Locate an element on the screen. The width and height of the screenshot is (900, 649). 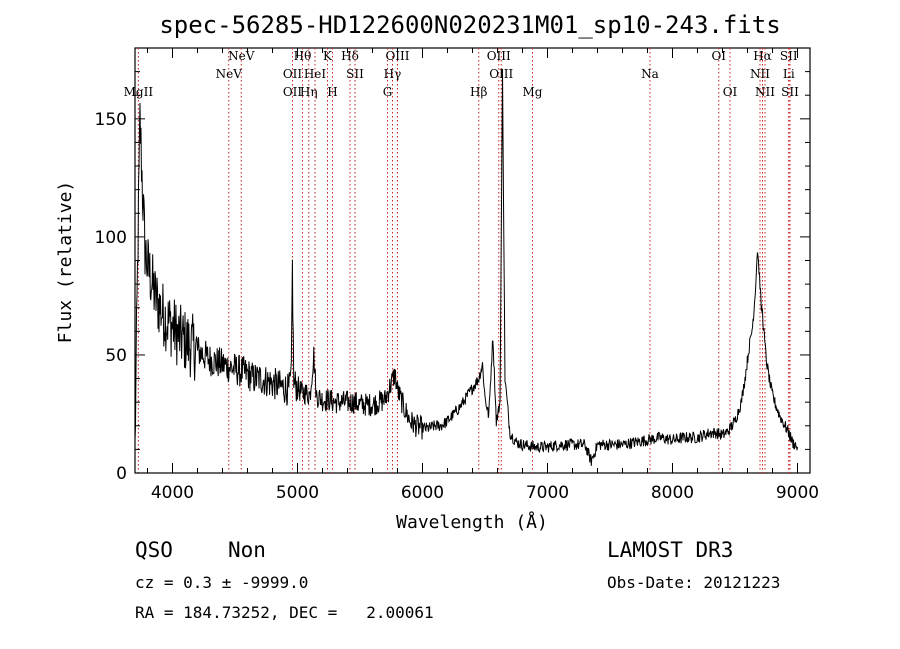
object-subclass: Non is located at coordinates (247, 550).